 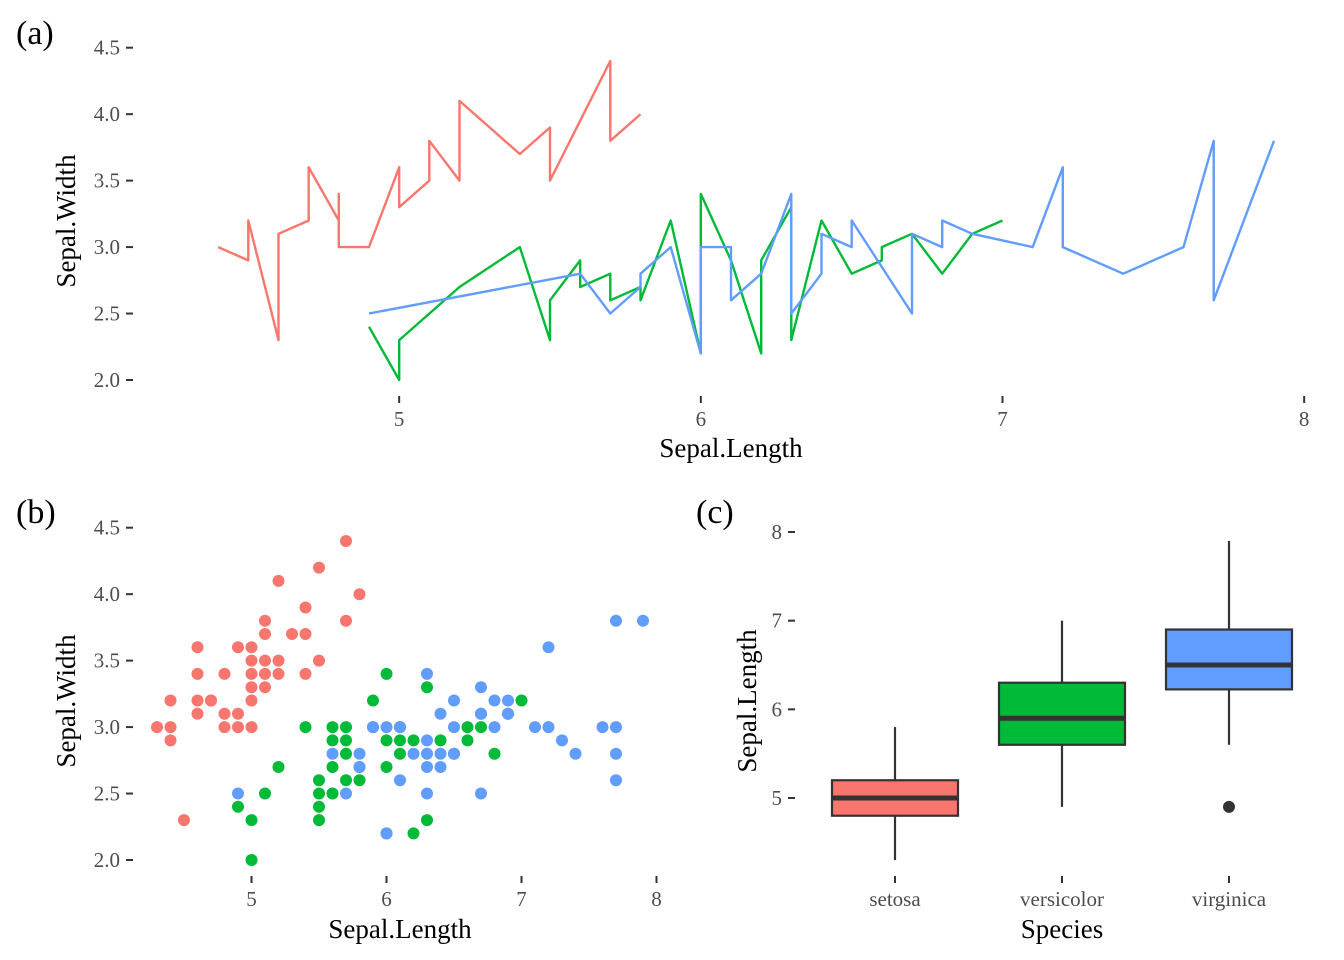 What do you see at coordinates (777, 709) in the screenshot?
I see `y-tick-label: 6` at bounding box center [777, 709].